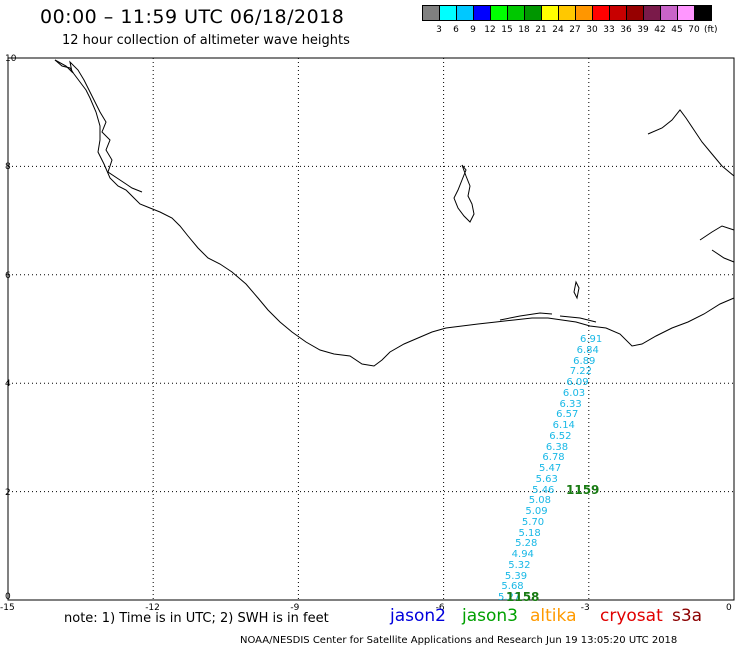  Describe the element at coordinates (509, 597) in the screenshot. I see `wave-height-value: 5.27` at that location.